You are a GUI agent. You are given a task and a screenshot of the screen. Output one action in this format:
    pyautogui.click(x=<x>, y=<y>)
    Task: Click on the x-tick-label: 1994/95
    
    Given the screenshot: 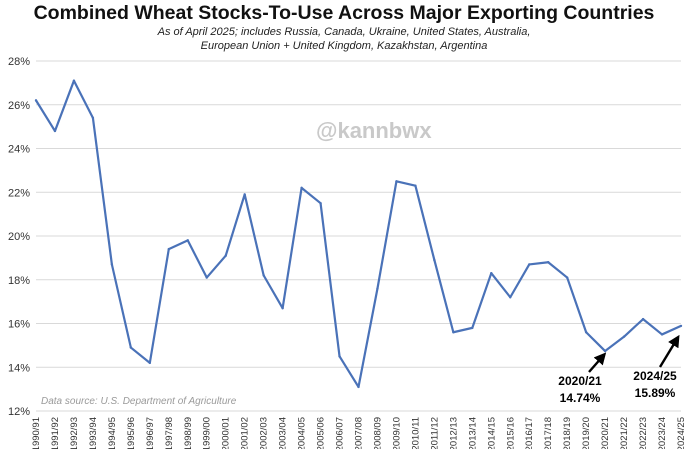 What is the action you would take?
    pyautogui.click(x=112, y=433)
    